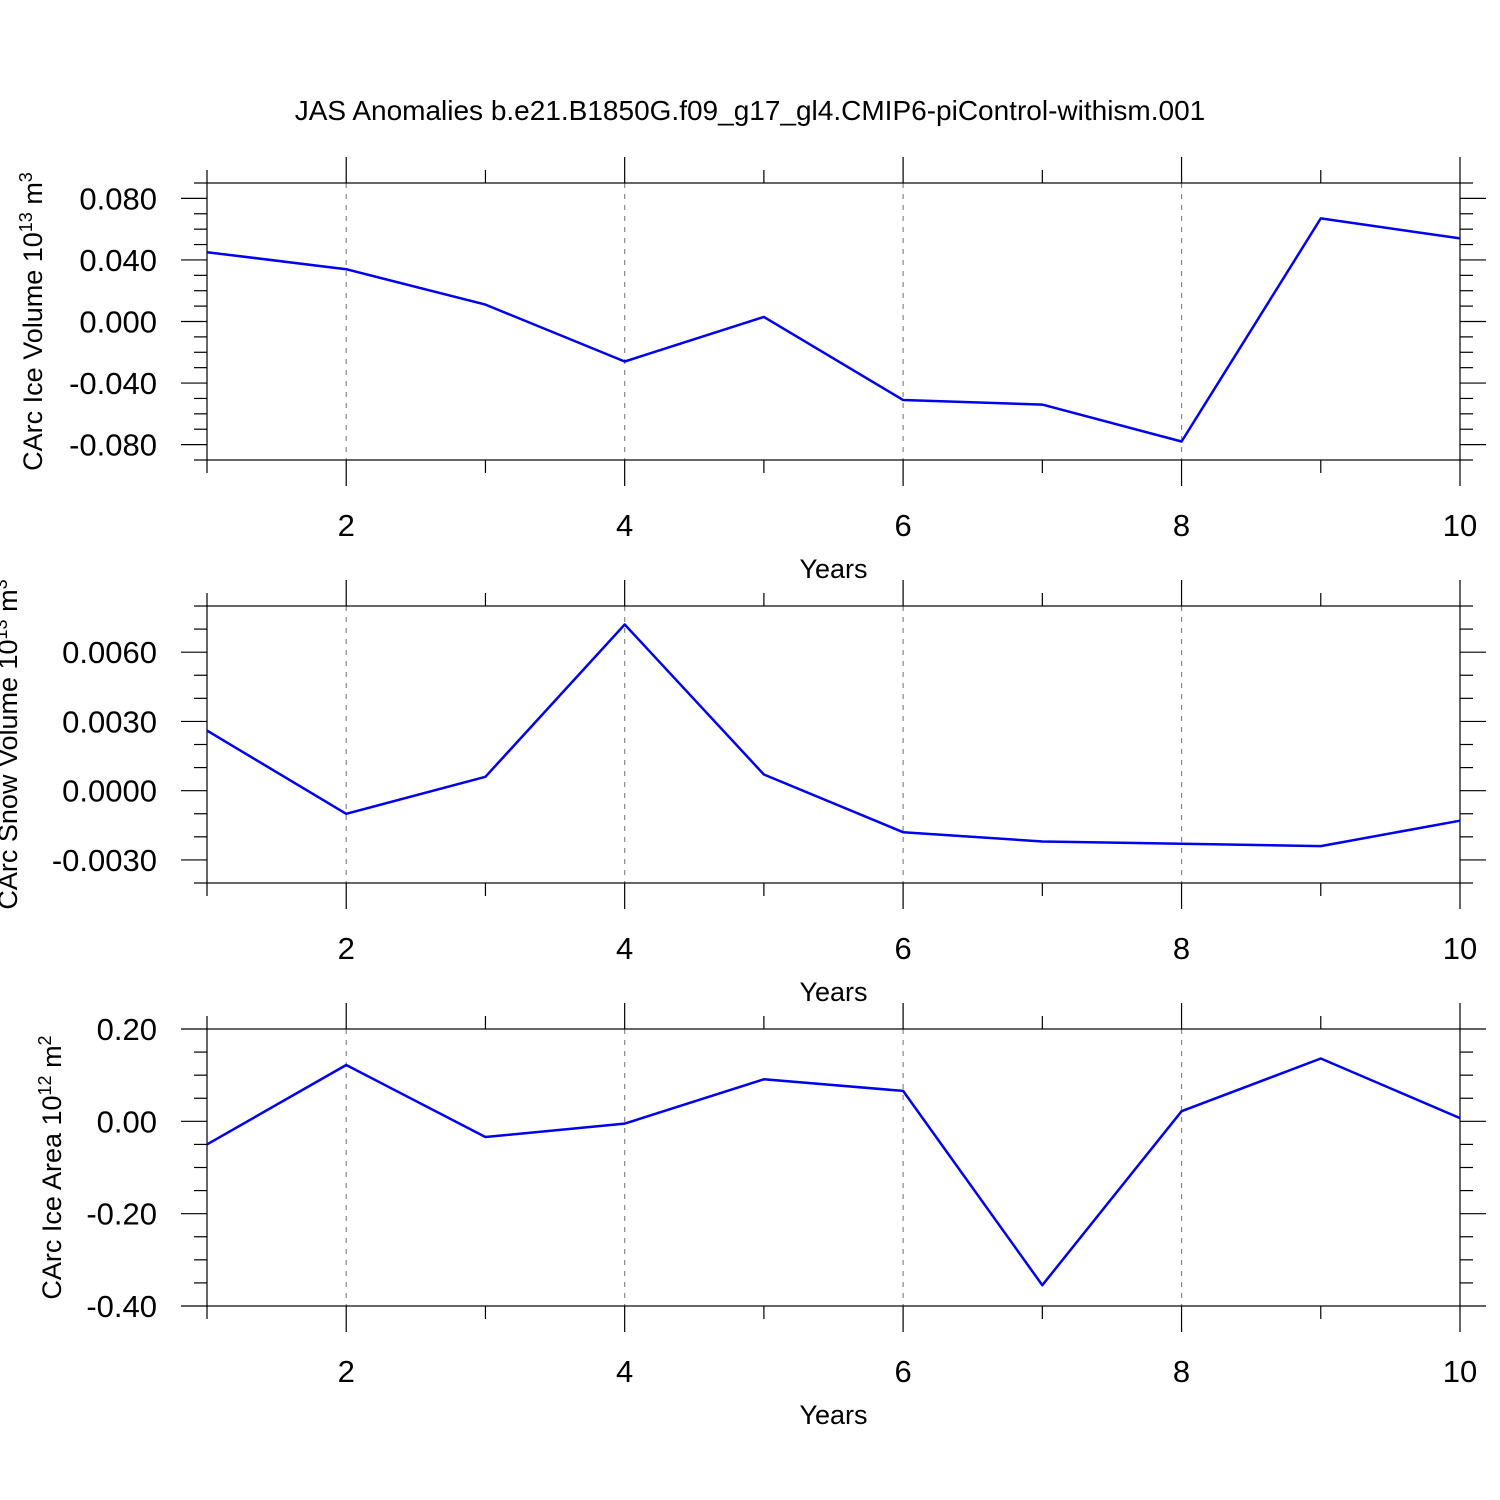 The image size is (1500, 1500). What do you see at coordinates (11, 774) in the screenshot?
I see `y-axis-label-part: CArc Snow Volume 10` at bounding box center [11, 774].